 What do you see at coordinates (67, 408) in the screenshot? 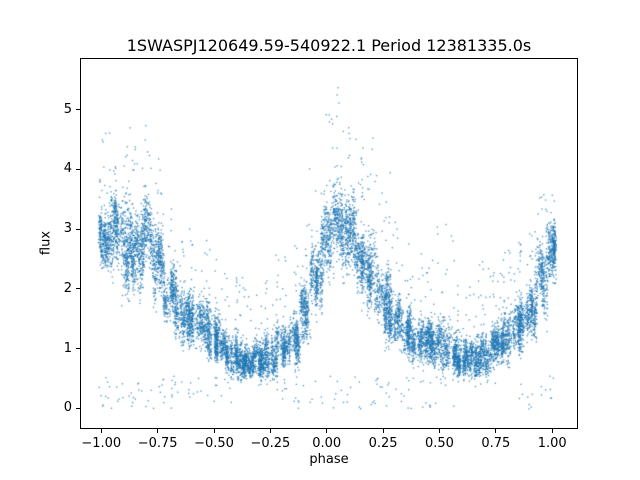
I see `y-tick-label: 0` at bounding box center [67, 408].